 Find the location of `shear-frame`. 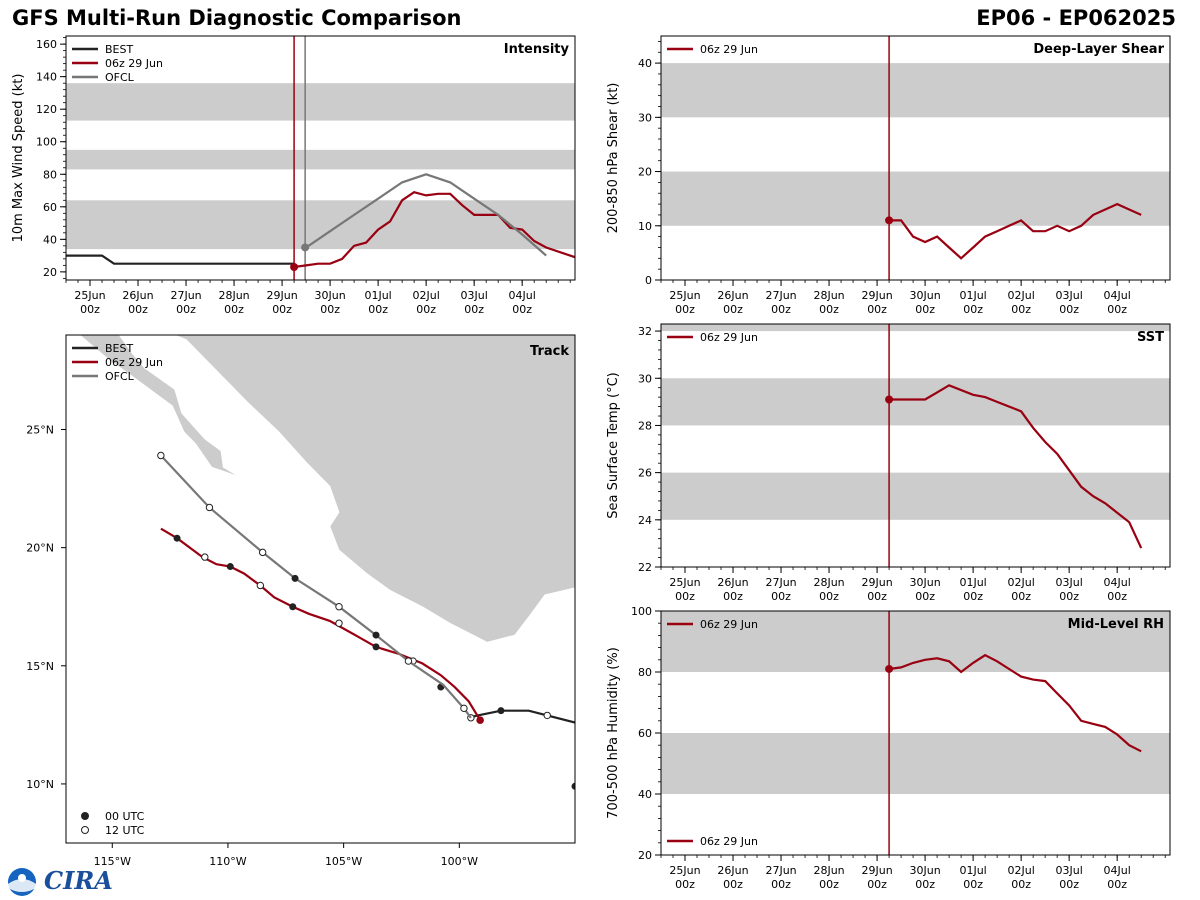

shear-frame is located at coordinates (915, 158).